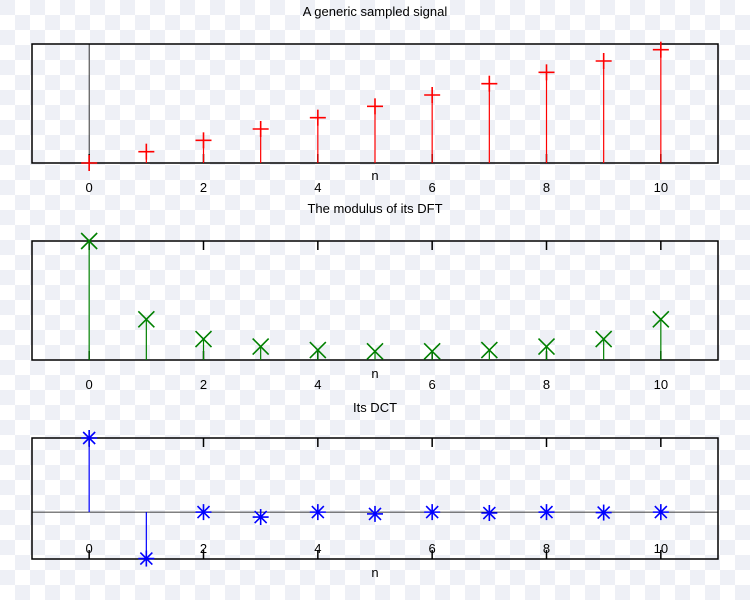  Describe the element at coordinates (375, 11) in the screenshot. I see `signal-title: A generic sampled signal` at that location.